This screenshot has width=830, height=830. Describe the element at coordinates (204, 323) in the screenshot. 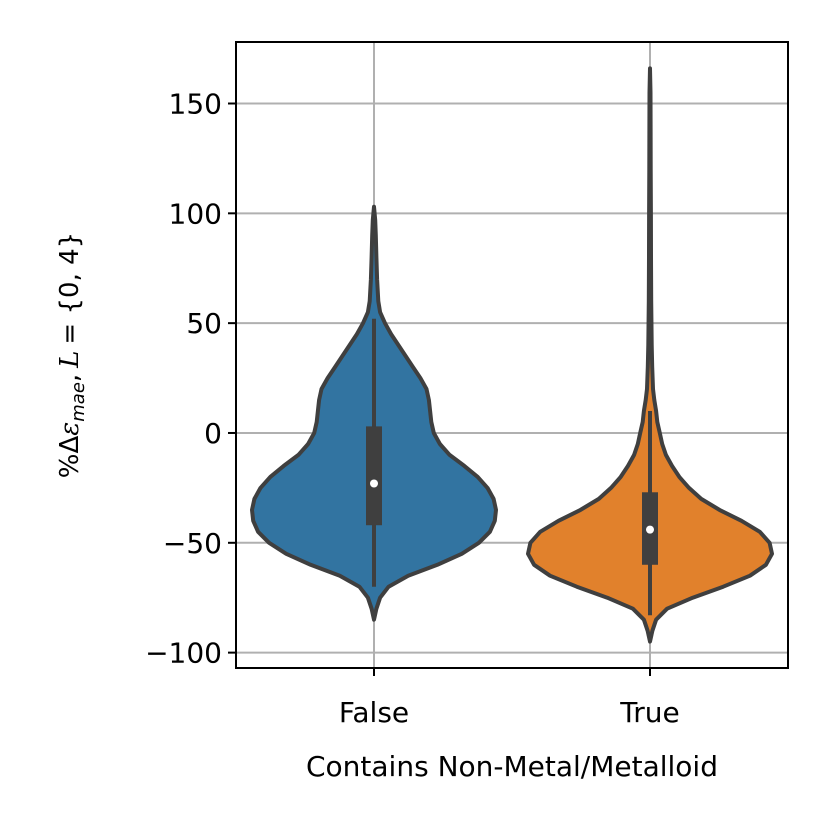

I see `y-tick-label: 50` at that location.